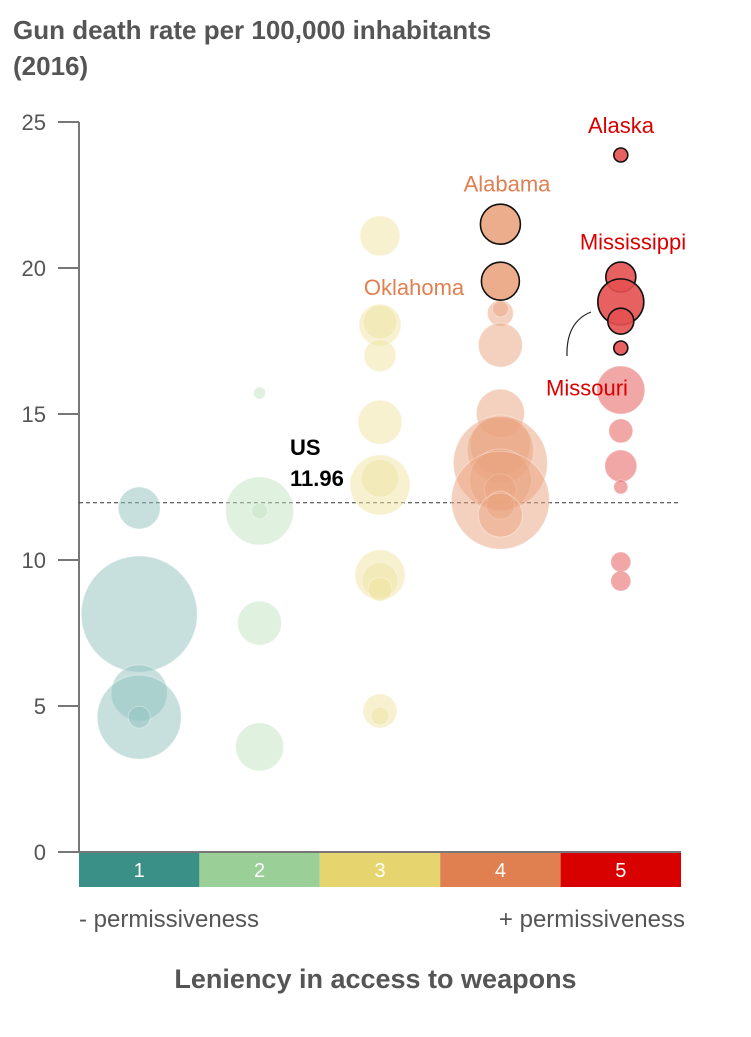 Image resolution: width=751 pixels, height=1037 pixels. Describe the element at coordinates (587, 388) in the screenshot. I see `annotation-missouri: Missouri` at that location.